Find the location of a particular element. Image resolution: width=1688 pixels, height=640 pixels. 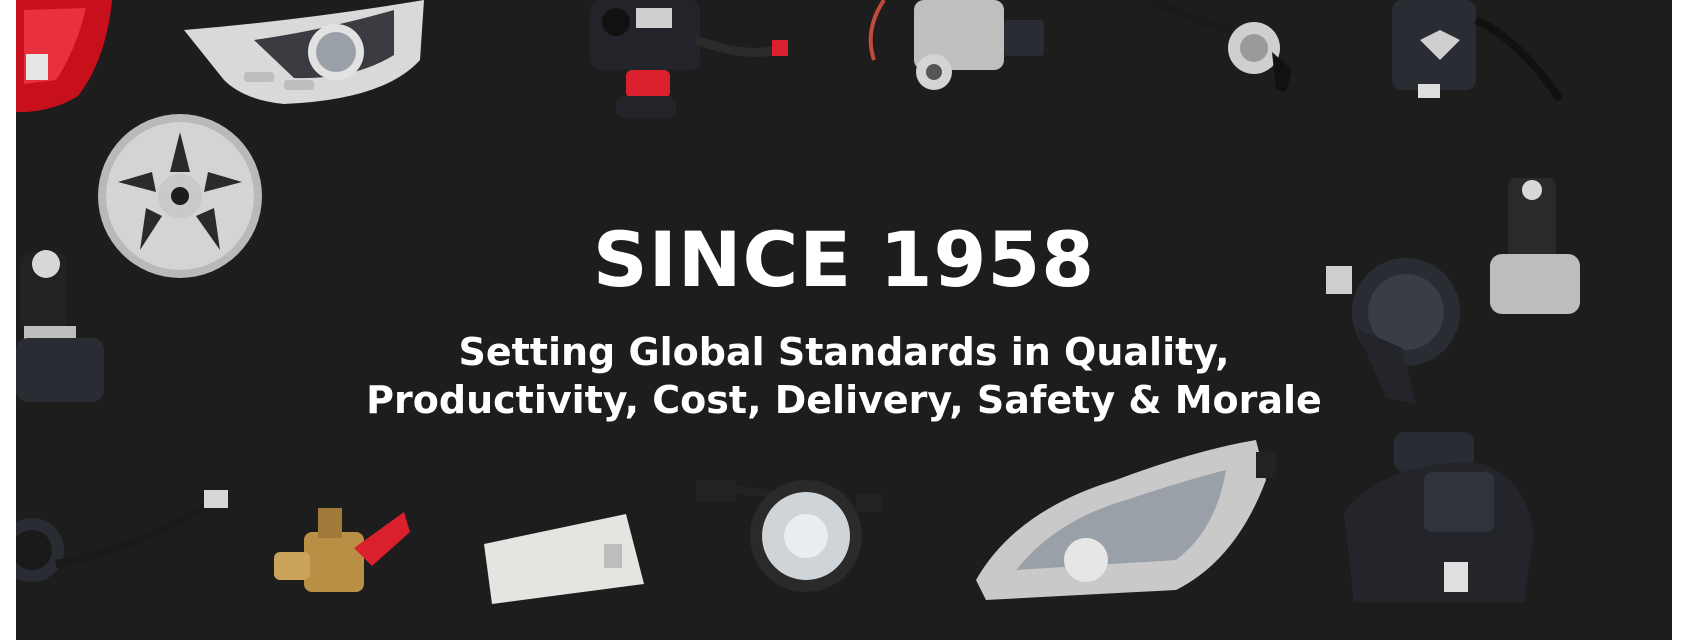

alloy-wheel-image is located at coordinates (180, 196).